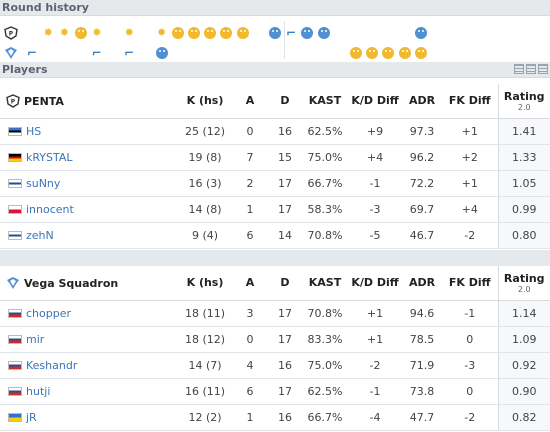 The image size is (550, 432). Describe the element at coordinates (43, 183) in the screenshot. I see `player-name-link: suNny` at that location.